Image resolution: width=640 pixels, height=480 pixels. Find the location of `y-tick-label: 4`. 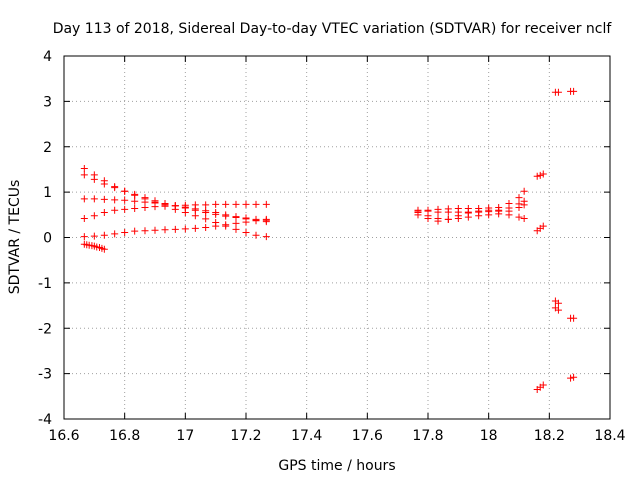

y-tick-label: 4 is located at coordinates (47, 57).